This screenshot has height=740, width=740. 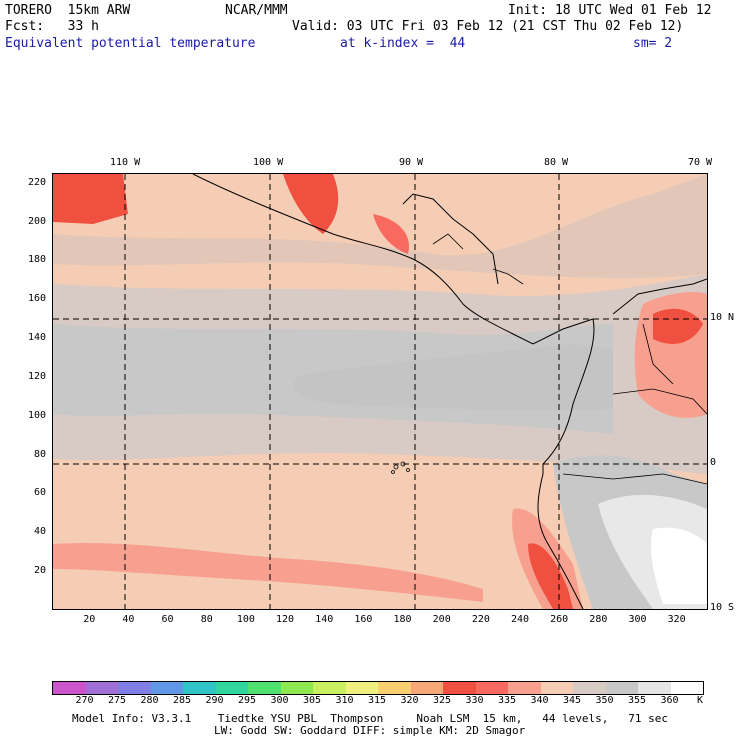 What do you see at coordinates (214, 700) in the screenshot?
I see `colorbar-label: 290` at bounding box center [214, 700].